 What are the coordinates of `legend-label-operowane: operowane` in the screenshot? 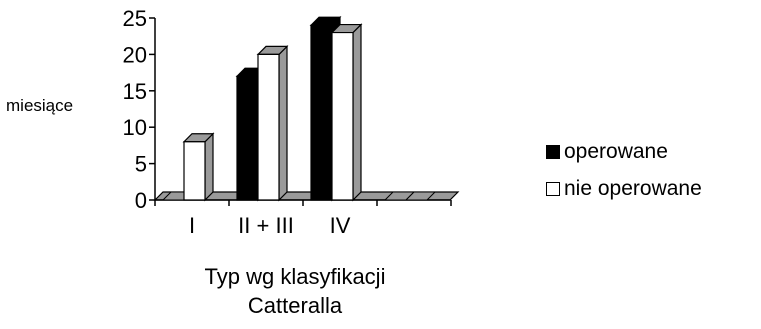 It's located at (616, 151).